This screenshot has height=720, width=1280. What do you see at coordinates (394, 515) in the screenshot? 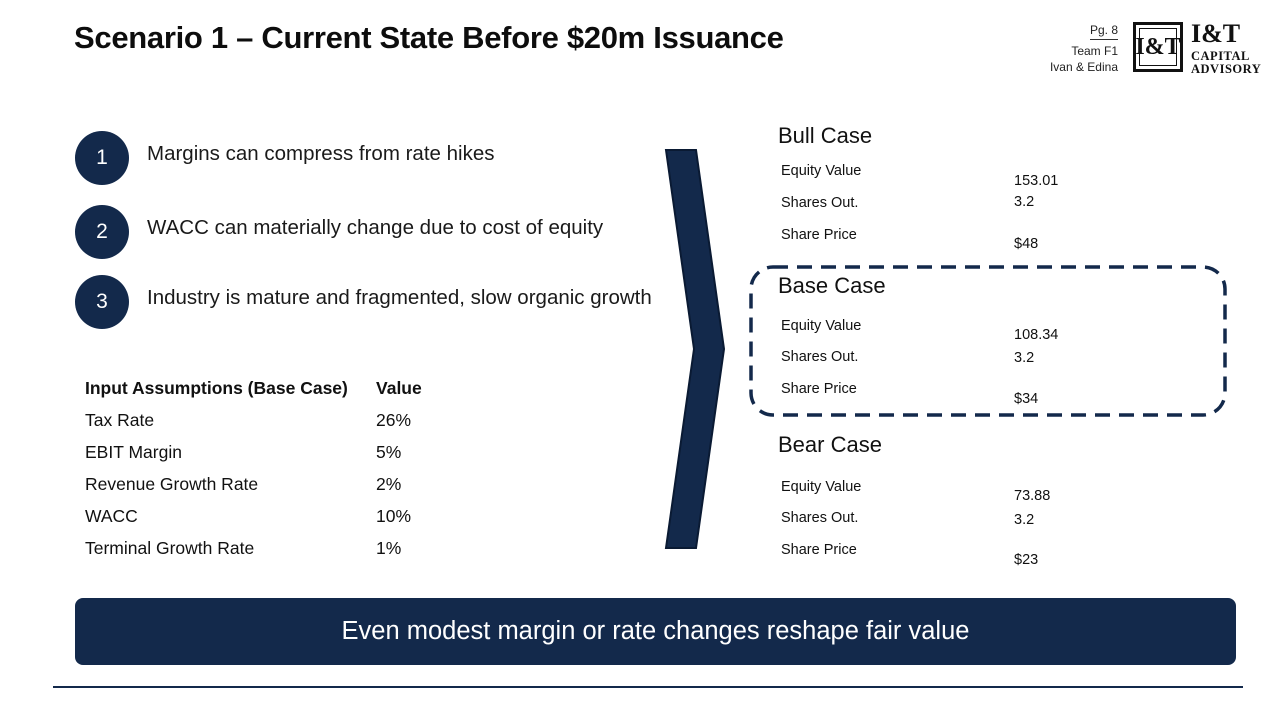
I see `row-value: 10%` at bounding box center [394, 515].